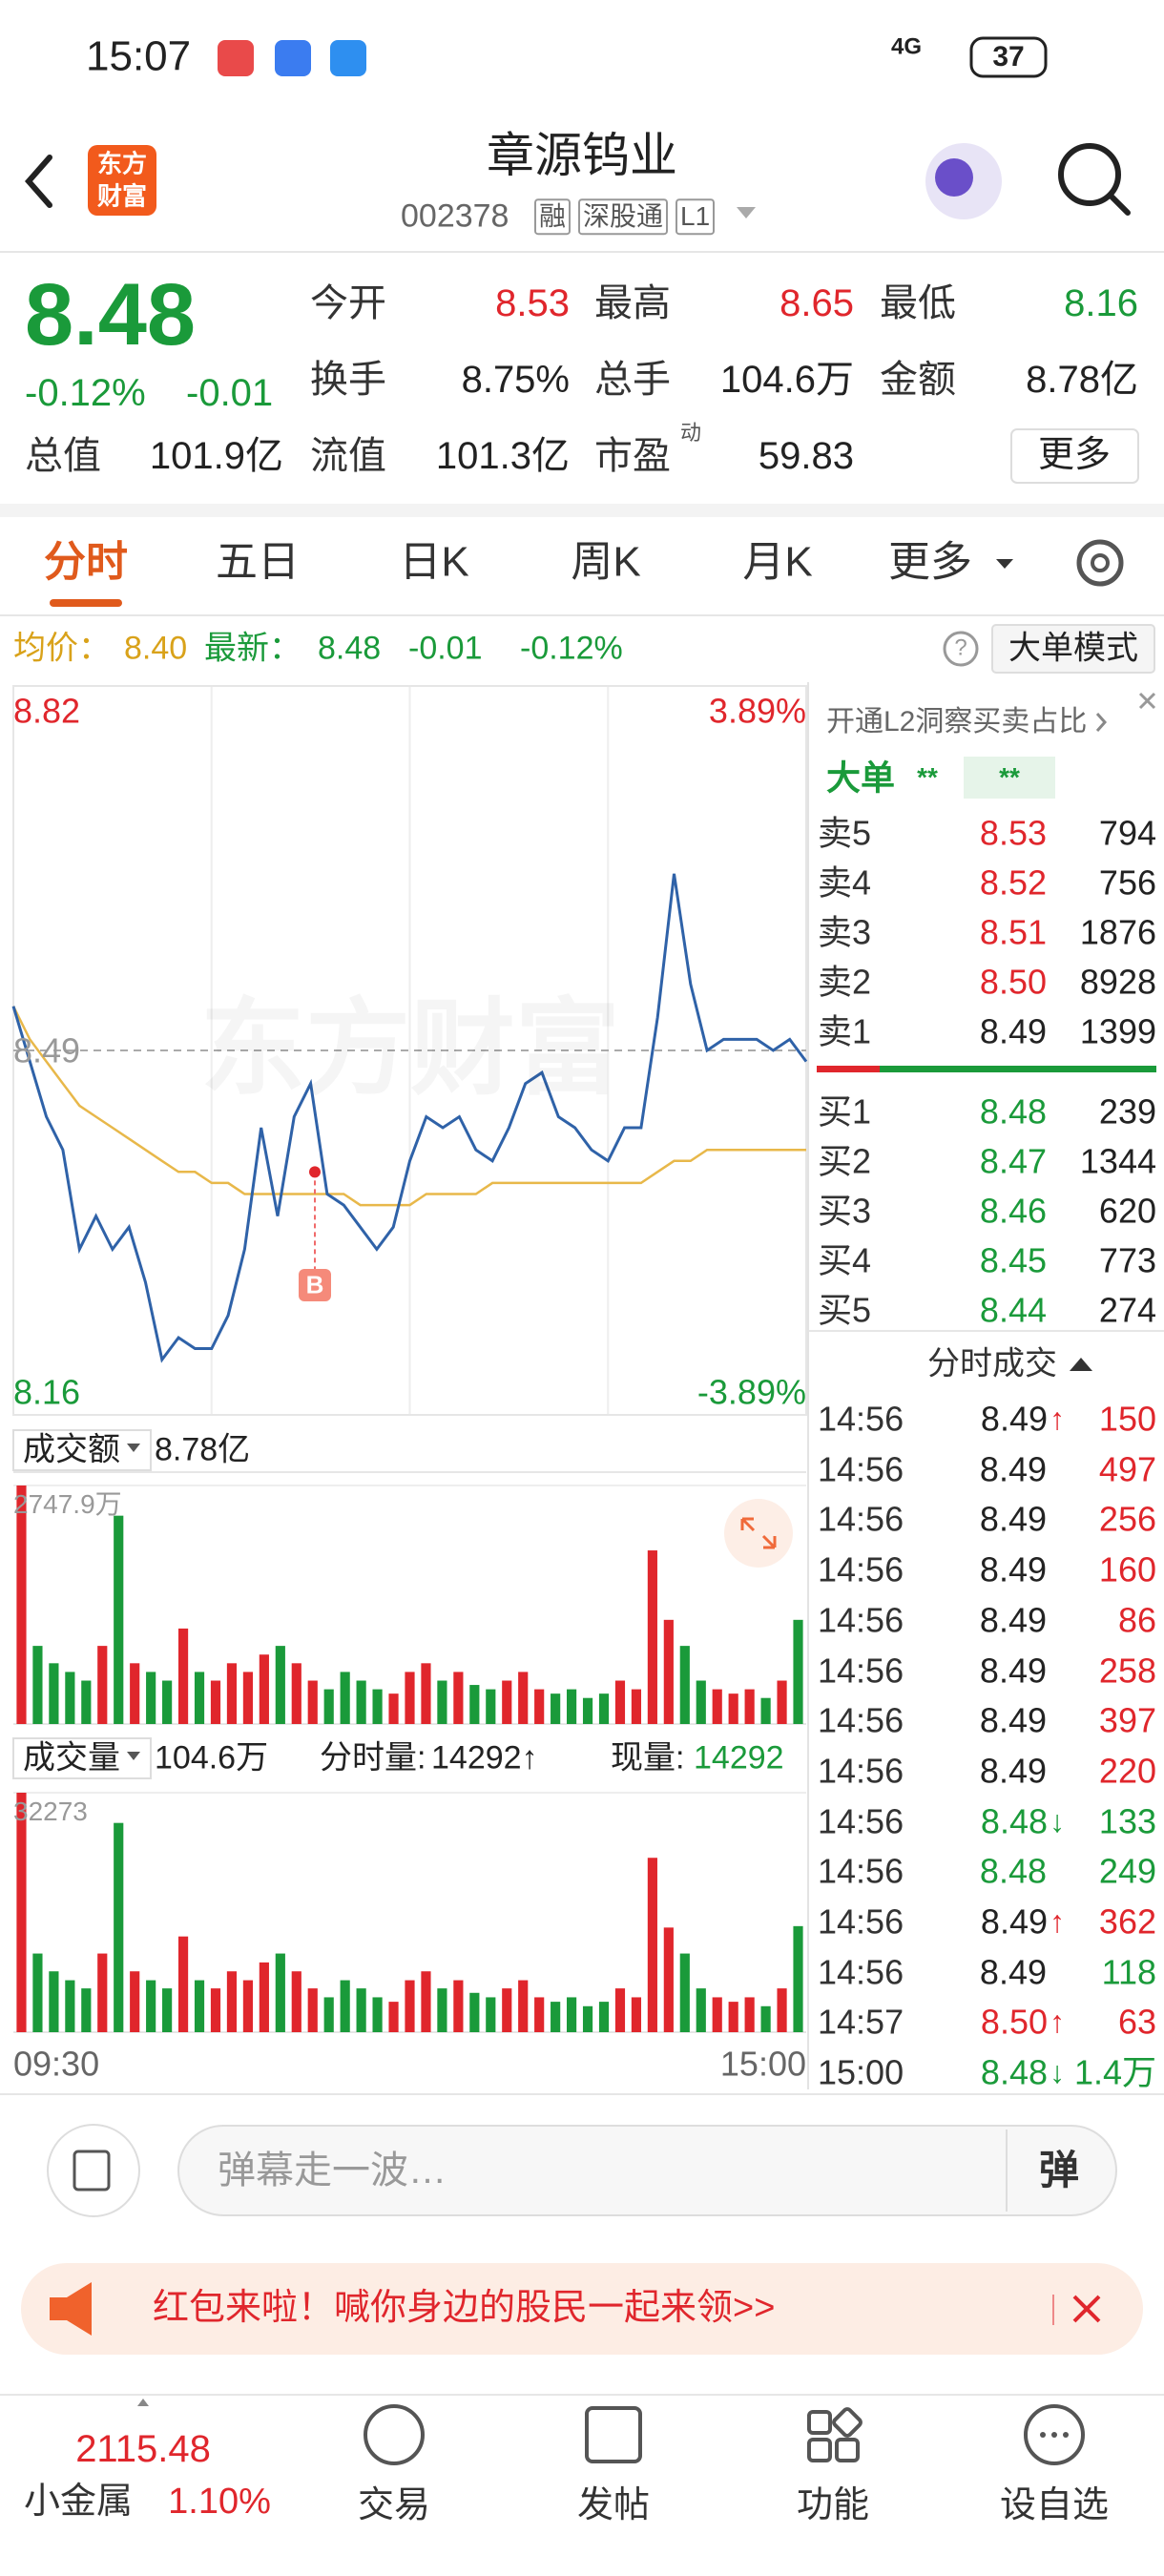  What do you see at coordinates (1087, 2309) in the screenshot?
I see `banner-close` at bounding box center [1087, 2309].